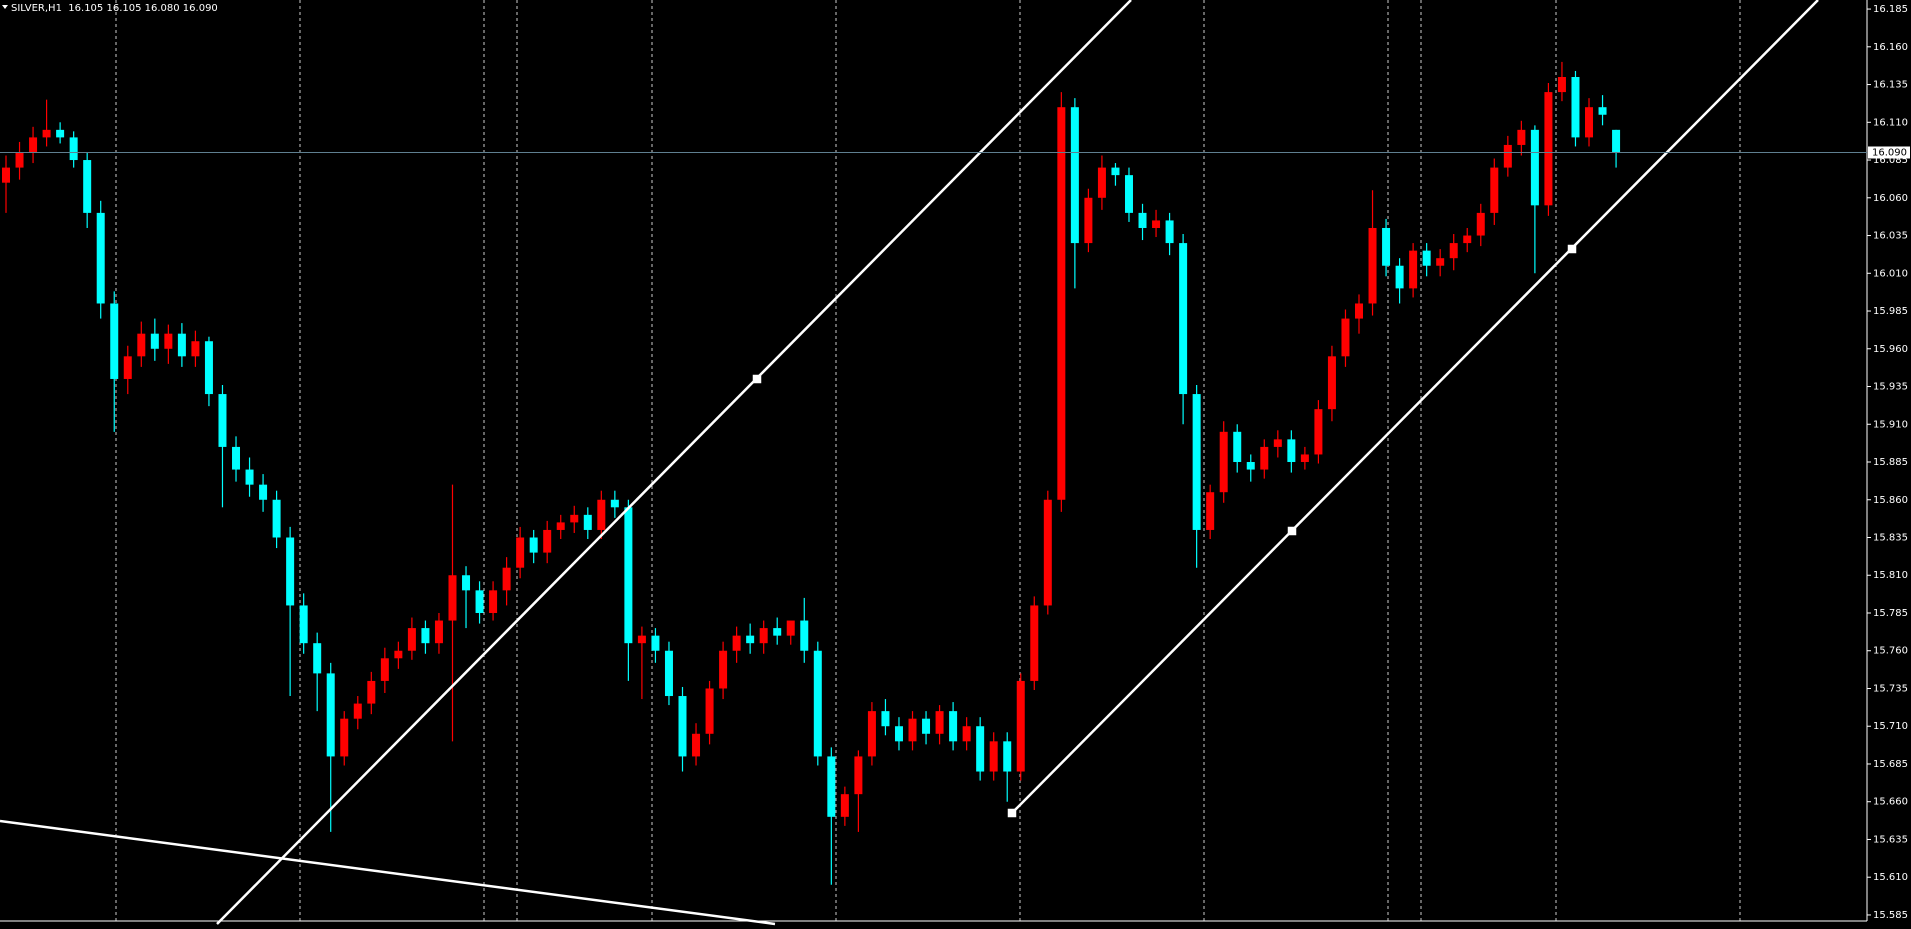 The image size is (1911, 929). Describe the element at coordinates (388, 872) in the screenshot. I see `trendline` at that location.